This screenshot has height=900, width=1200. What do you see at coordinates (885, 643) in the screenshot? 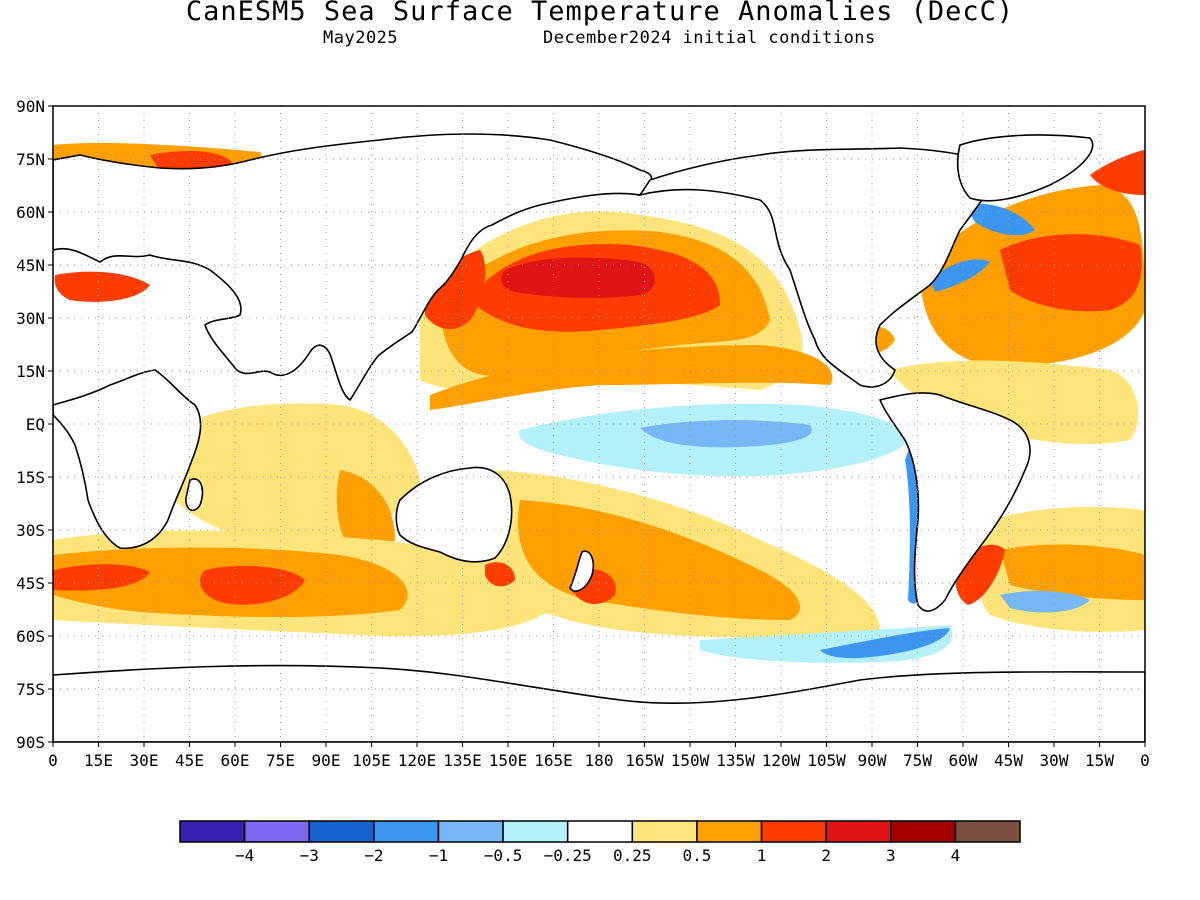
I see `anomaly-antarctic-blue` at bounding box center [885, 643].